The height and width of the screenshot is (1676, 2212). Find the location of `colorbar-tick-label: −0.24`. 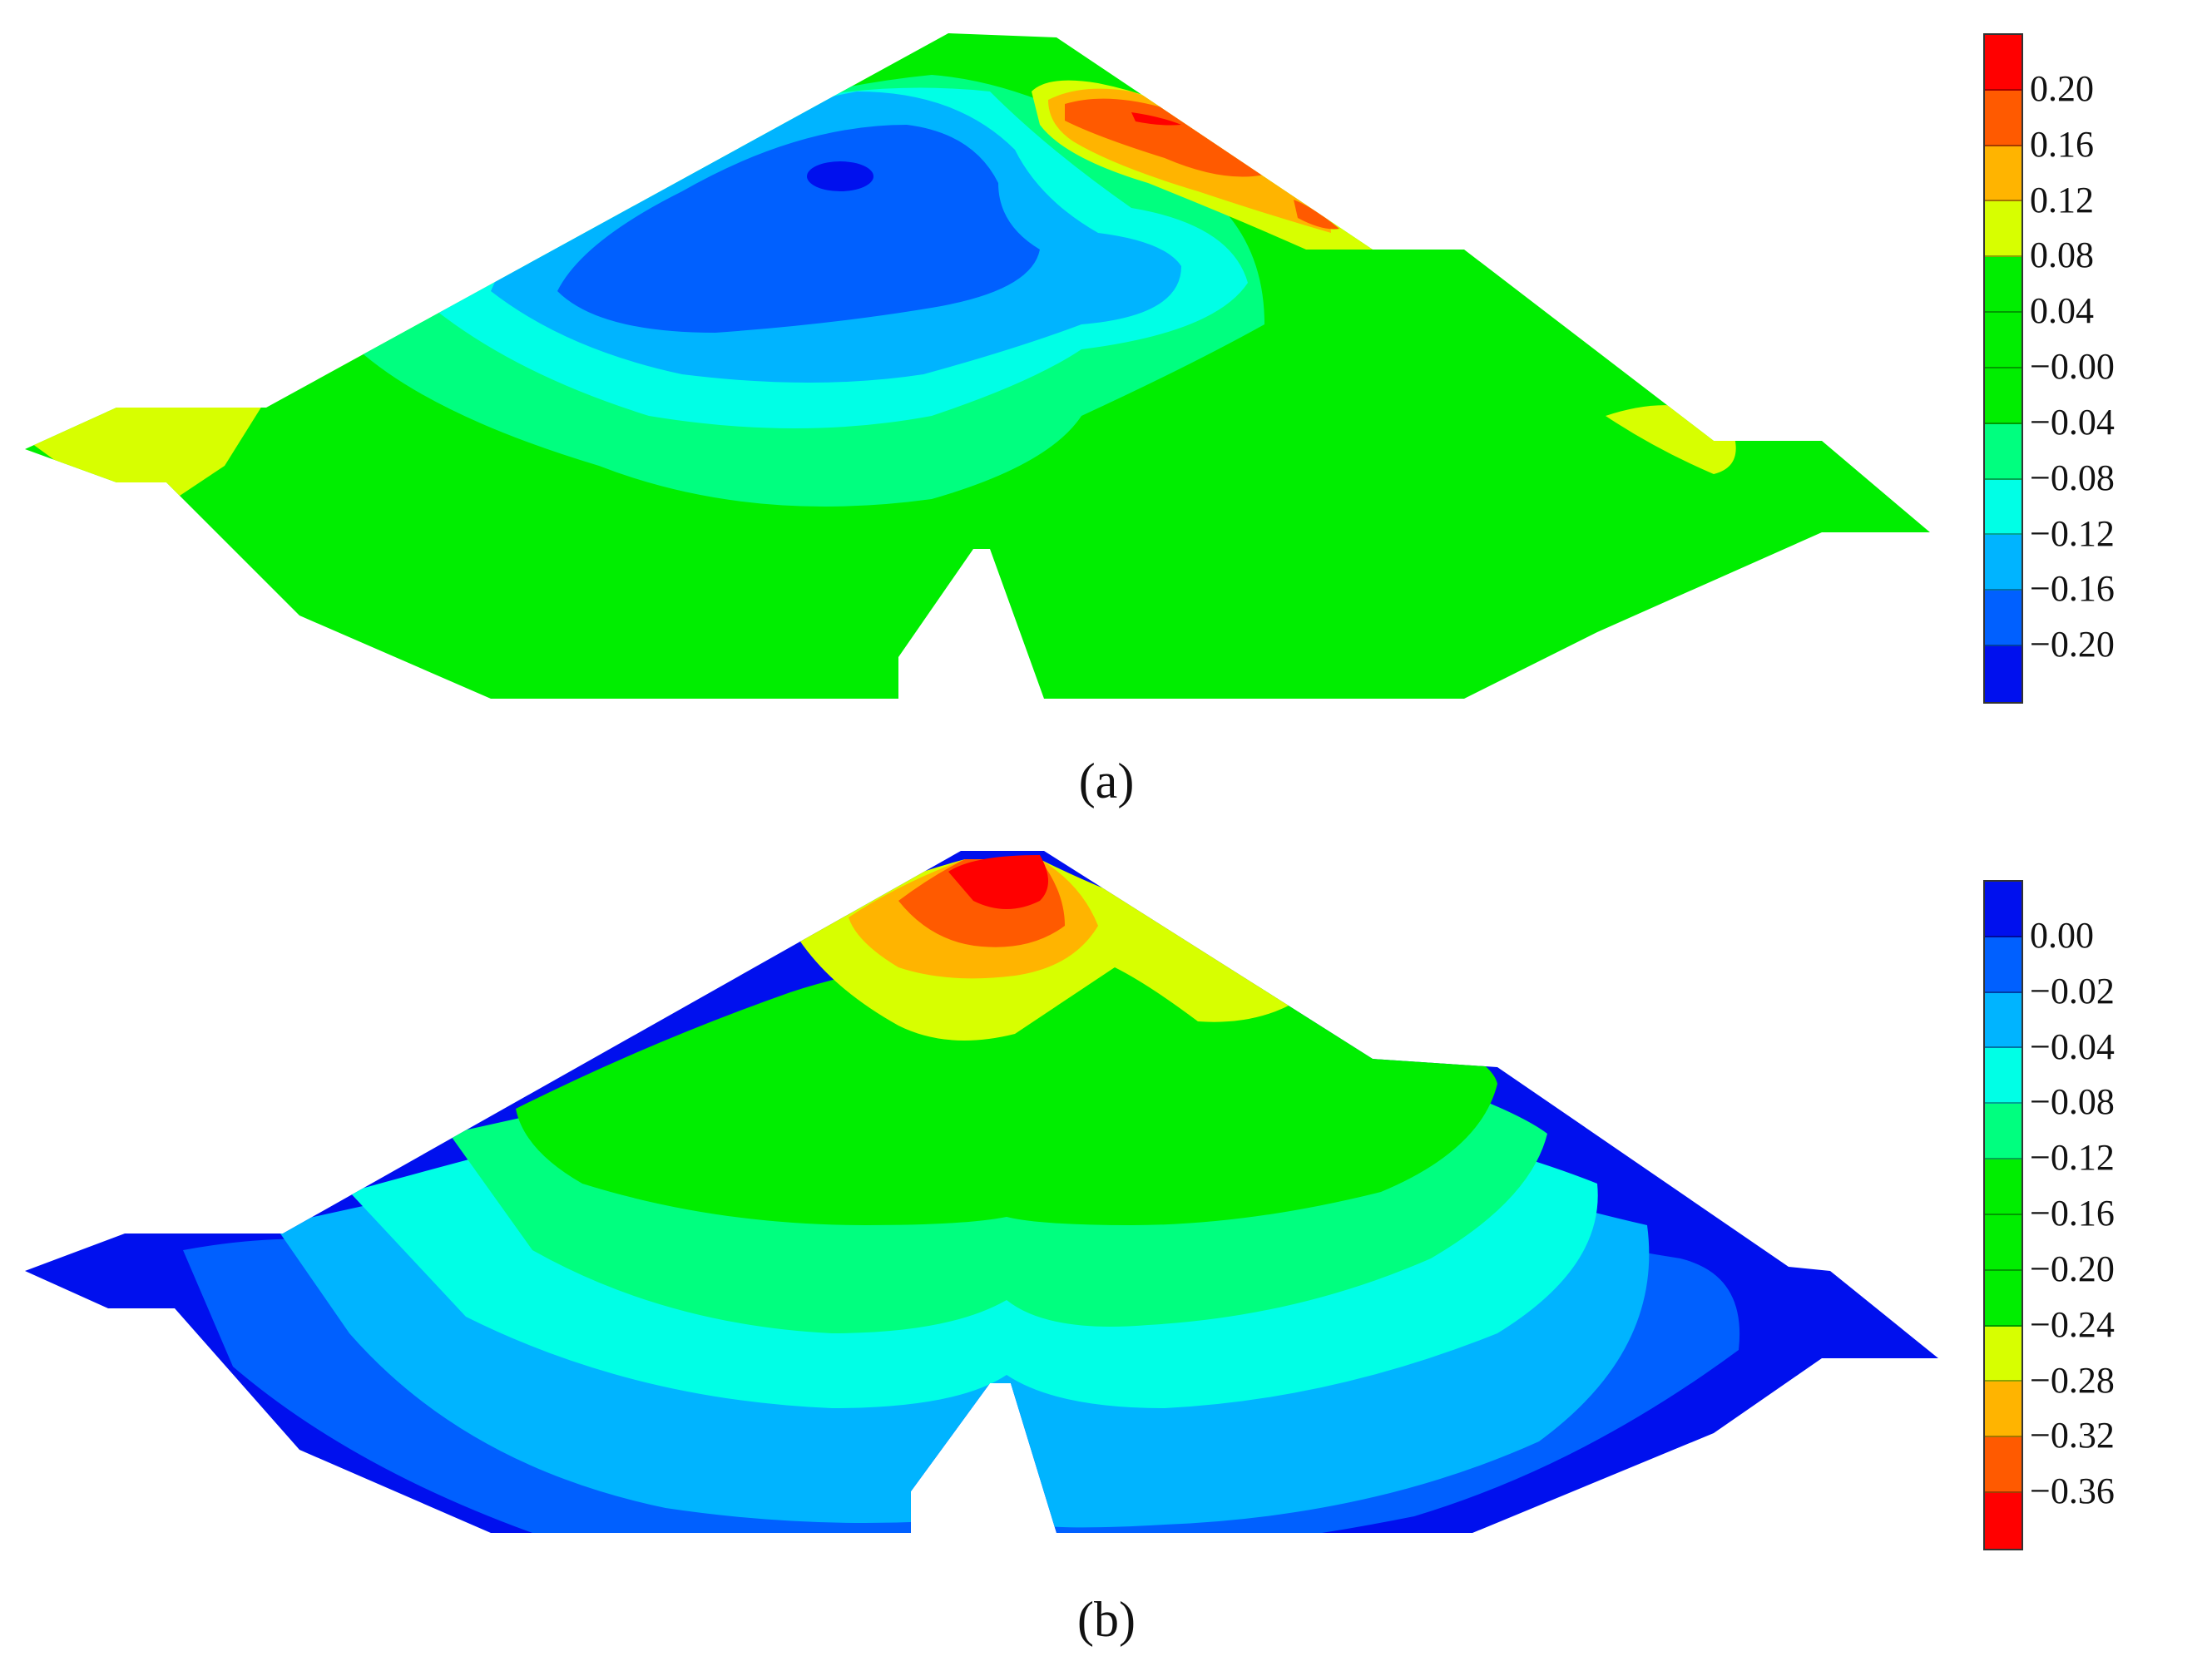

colorbar-tick-label: −0.24 is located at coordinates (2072, 1324).